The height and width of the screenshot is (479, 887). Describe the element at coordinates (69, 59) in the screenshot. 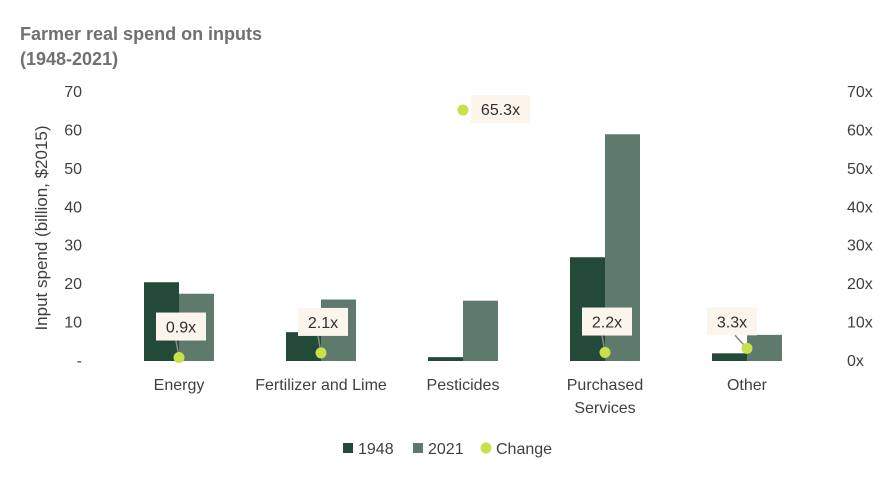

I see `chart-title-line: (1948-2021)` at that location.